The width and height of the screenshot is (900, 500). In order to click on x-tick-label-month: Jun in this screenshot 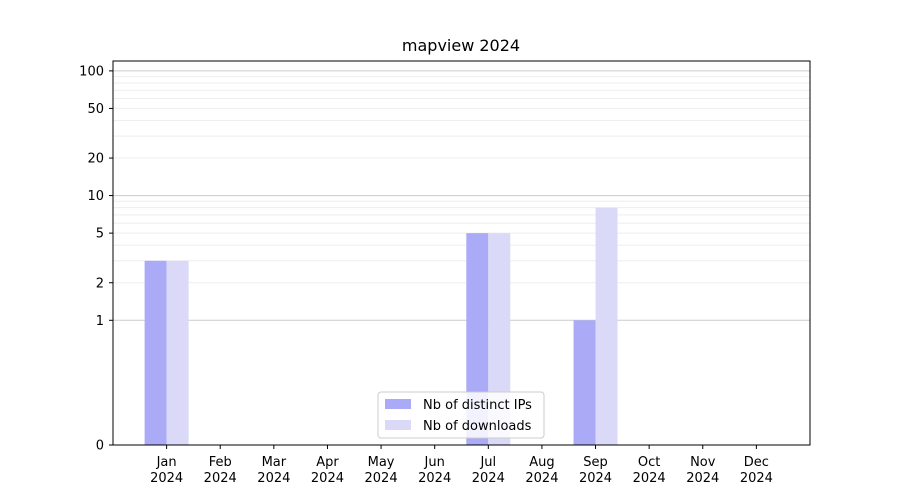, I will do `click(434, 462)`.